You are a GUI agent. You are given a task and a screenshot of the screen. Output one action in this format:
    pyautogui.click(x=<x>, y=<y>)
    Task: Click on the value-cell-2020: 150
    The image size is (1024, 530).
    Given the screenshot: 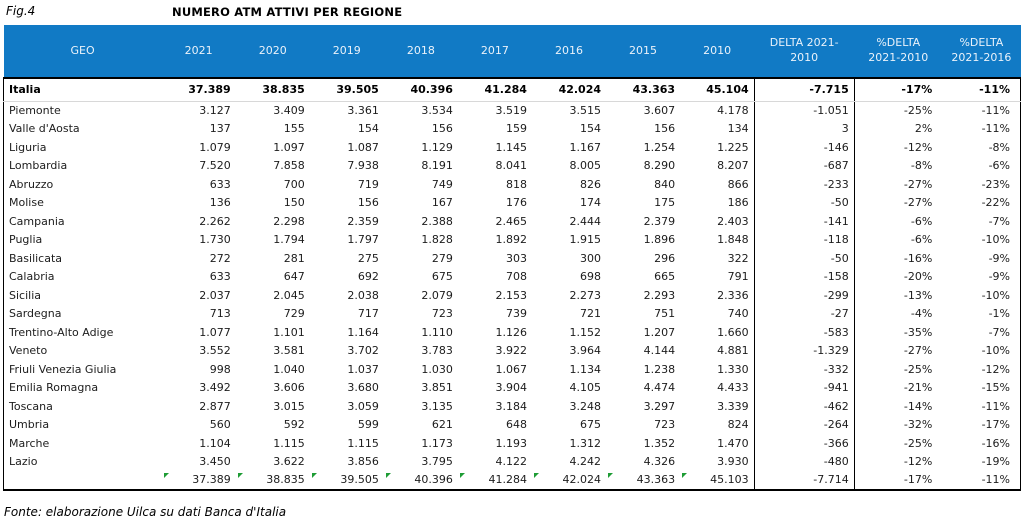 What is the action you would take?
    pyautogui.click(x=294, y=203)
    